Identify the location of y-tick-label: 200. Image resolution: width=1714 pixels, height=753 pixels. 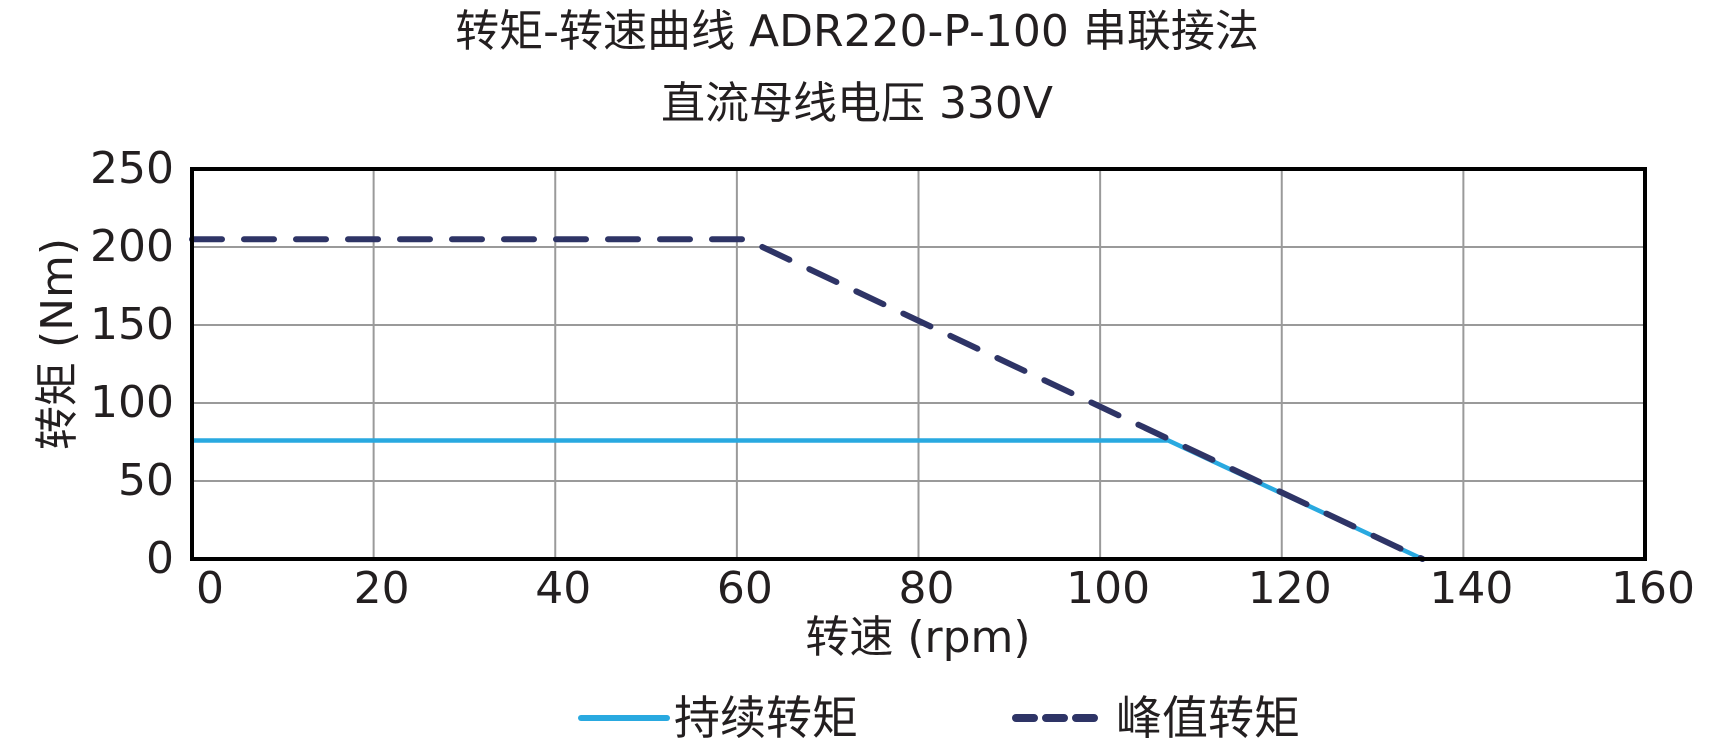
(132, 246).